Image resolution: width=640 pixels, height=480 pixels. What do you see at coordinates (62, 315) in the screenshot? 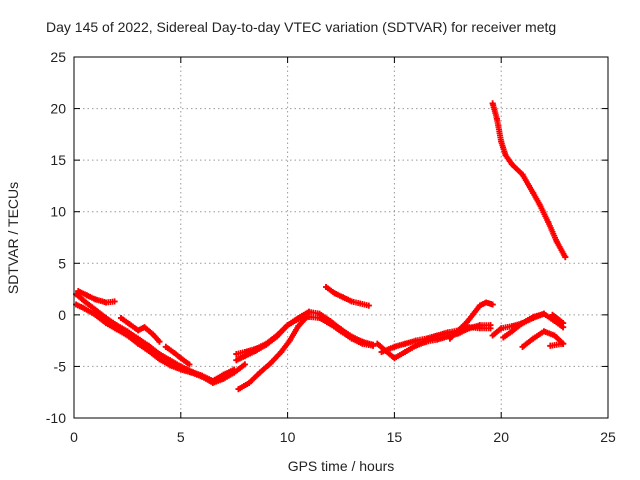
I see `y-tick-label: 0` at bounding box center [62, 315].